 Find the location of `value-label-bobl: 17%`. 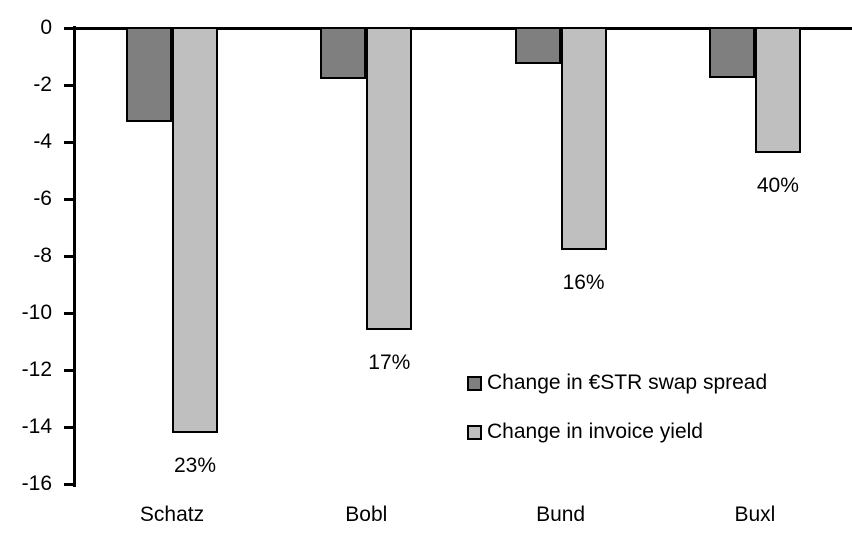

value-label-bobl: 17% is located at coordinates (389, 363).